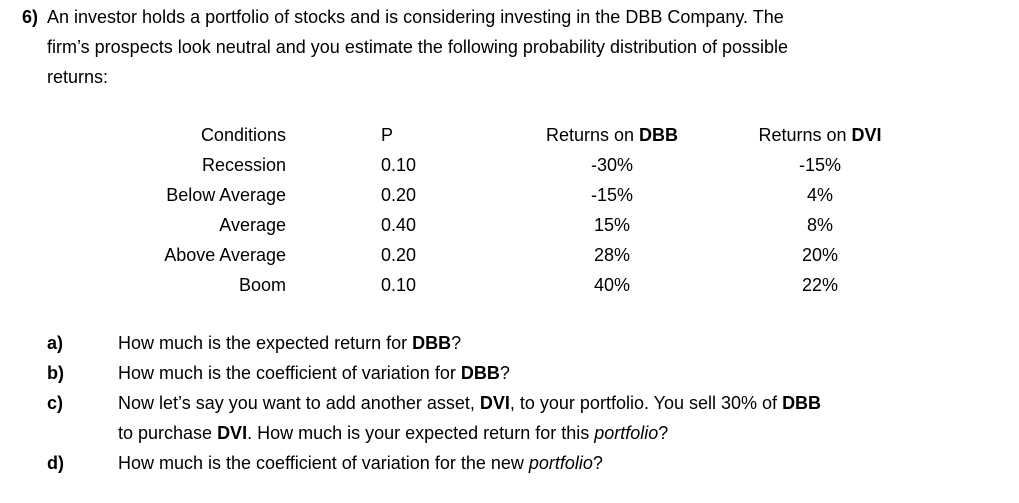 This screenshot has width=1019, height=503. What do you see at coordinates (820, 285) in the screenshot?
I see `cell-dvi: 22%` at bounding box center [820, 285].